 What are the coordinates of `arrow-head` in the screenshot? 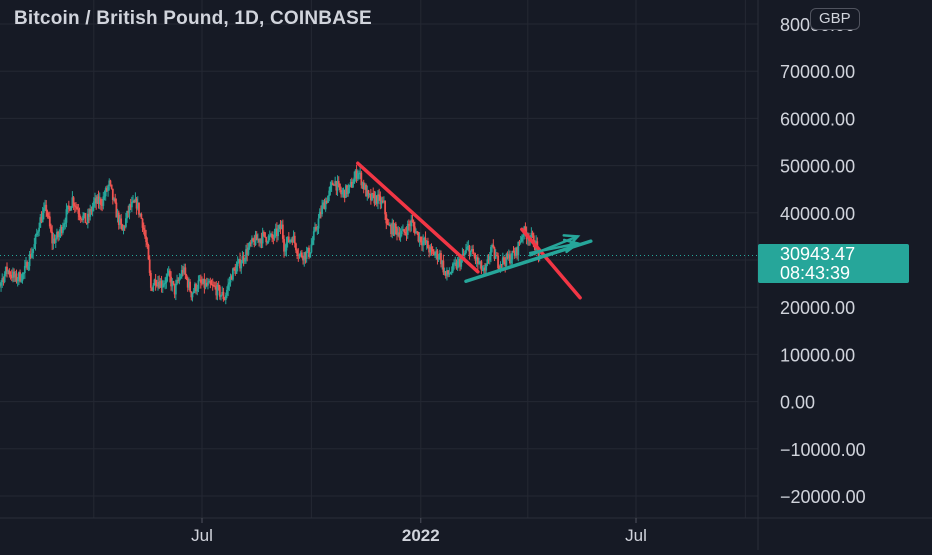 It's located at (571, 241).